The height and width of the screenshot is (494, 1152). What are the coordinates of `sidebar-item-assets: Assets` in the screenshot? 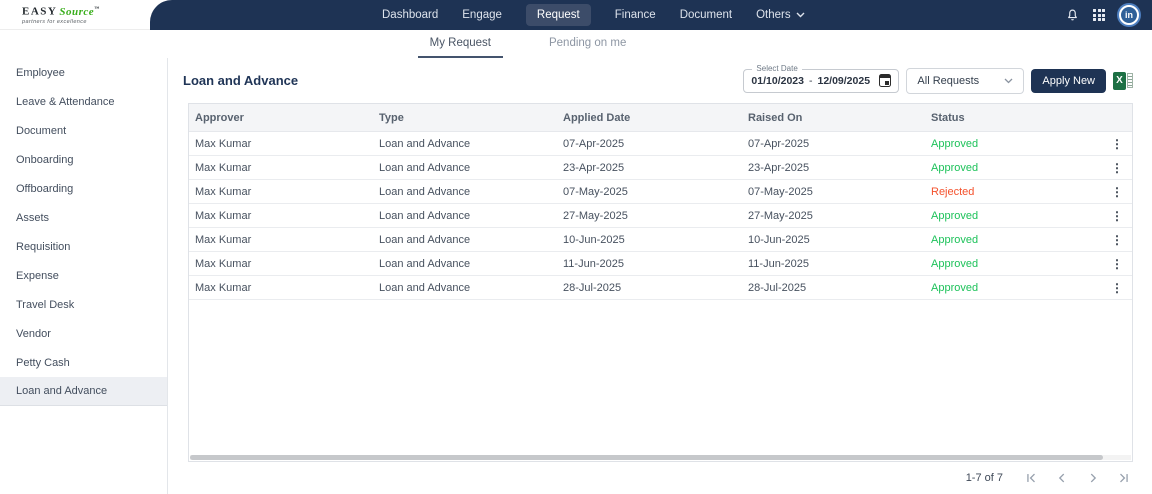 It's located at (33, 217).